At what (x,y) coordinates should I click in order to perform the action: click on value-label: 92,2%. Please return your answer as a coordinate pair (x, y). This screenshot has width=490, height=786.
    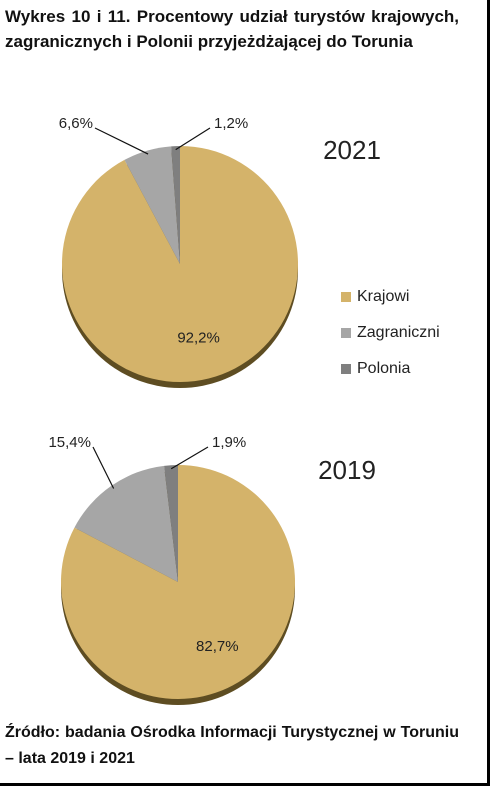
    Looking at the image, I should click on (198, 337).